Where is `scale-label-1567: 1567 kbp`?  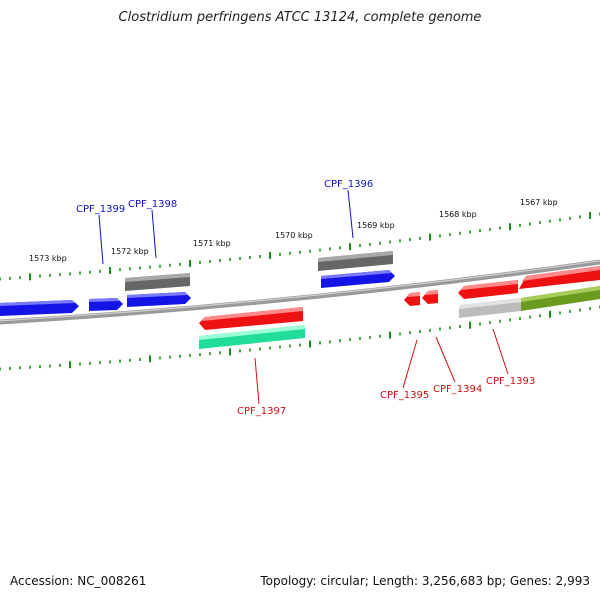 scale-label-1567: 1567 kbp is located at coordinates (539, 202).